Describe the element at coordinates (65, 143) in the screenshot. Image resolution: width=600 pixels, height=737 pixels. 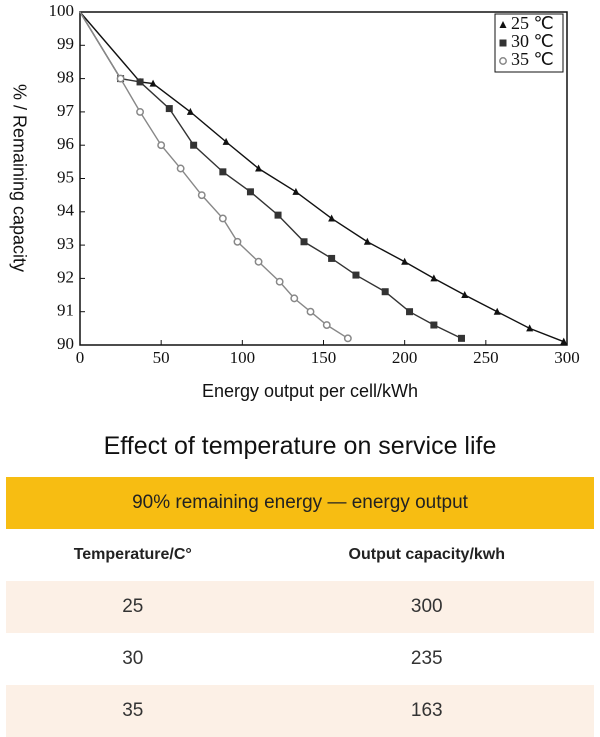
I see `y-tick-label: 96` at that location.